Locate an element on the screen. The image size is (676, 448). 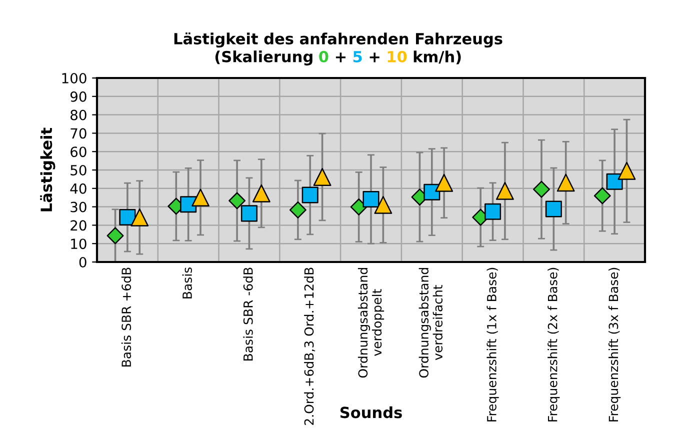
y-tick-label: 10 is located at coordinates (78, 244).